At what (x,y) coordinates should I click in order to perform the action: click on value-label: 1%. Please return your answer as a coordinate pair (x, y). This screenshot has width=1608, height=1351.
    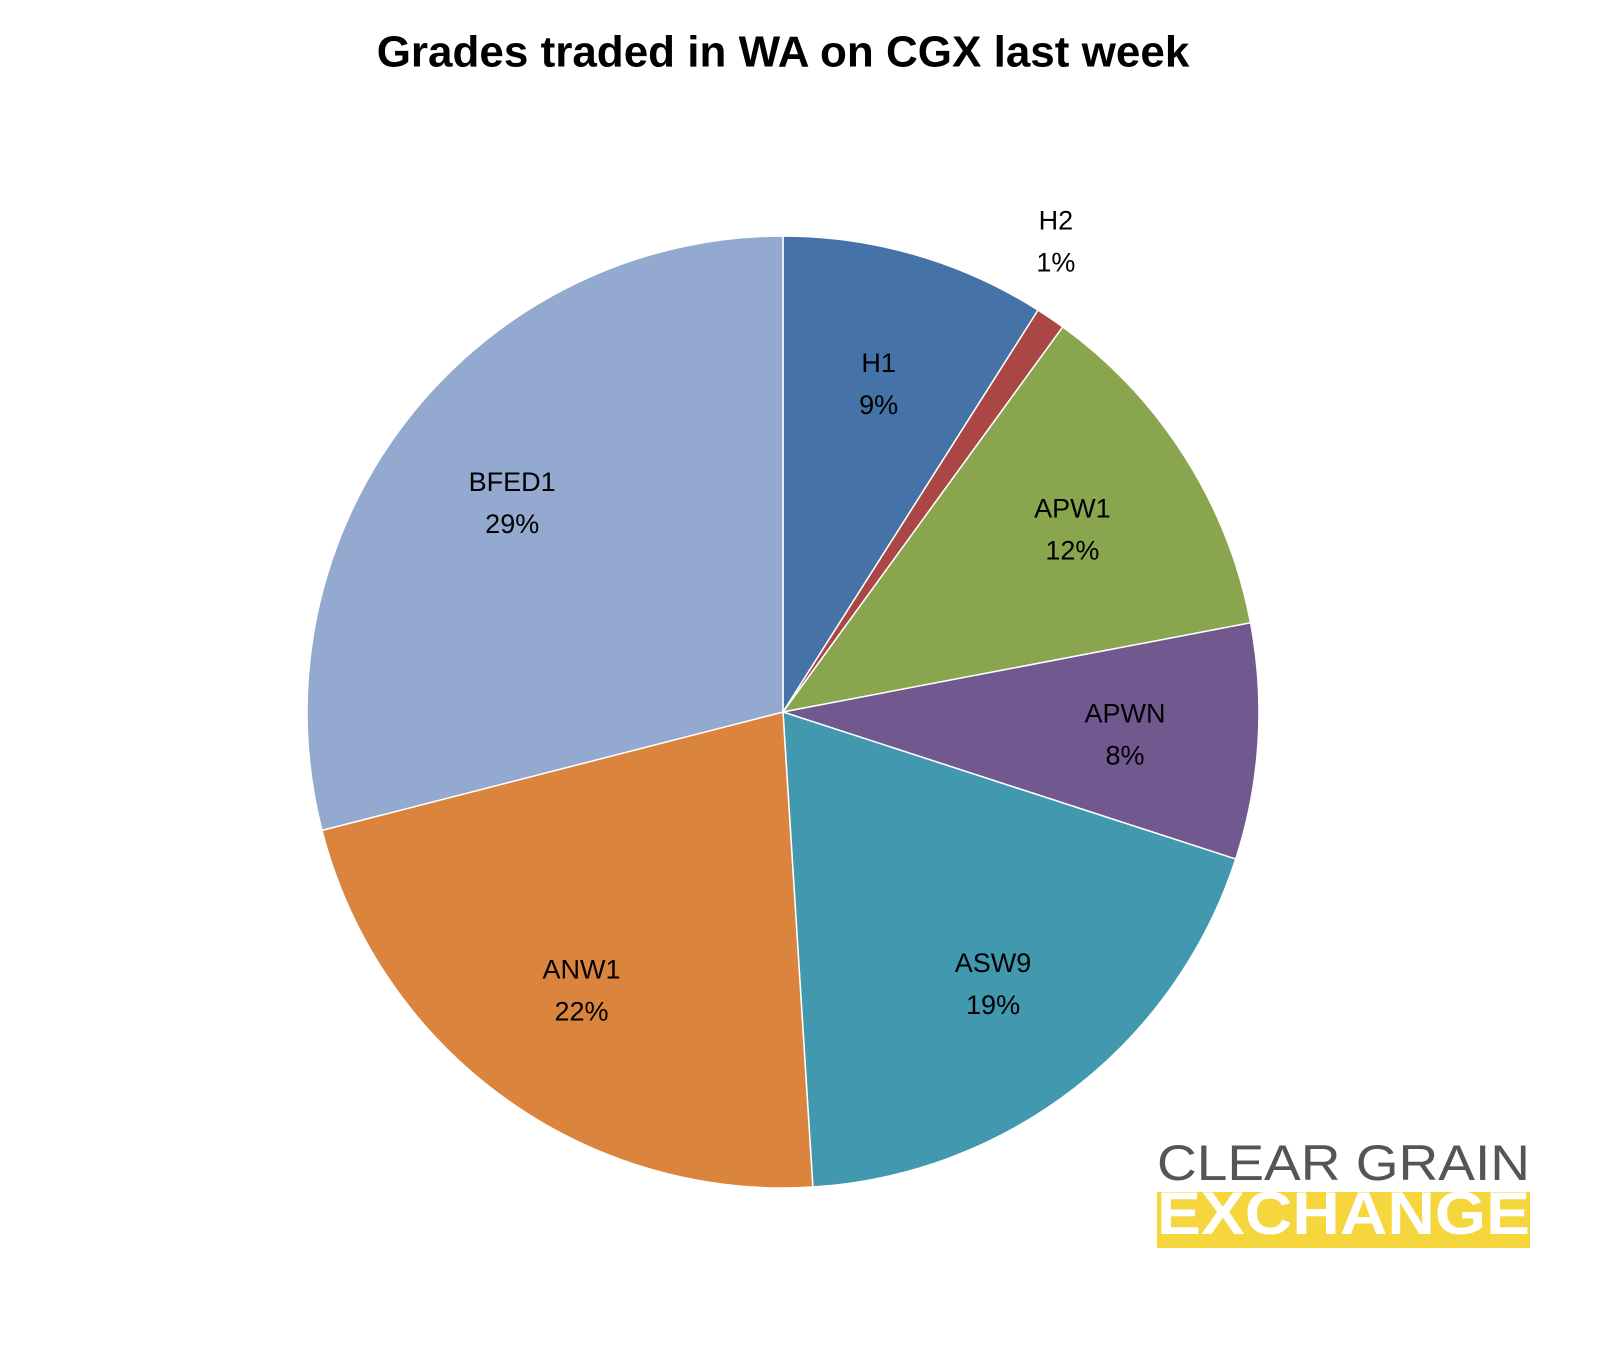
    Looking at the image, I should click on (1055, 263).